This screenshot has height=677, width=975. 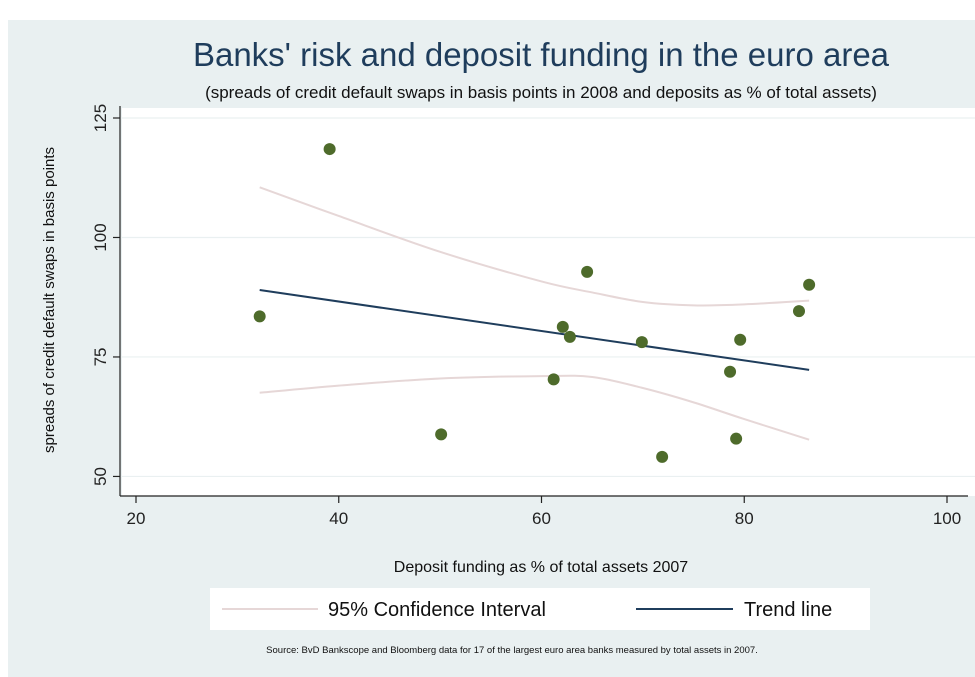 I want to click on trend-line, so click(x=534, y=330).